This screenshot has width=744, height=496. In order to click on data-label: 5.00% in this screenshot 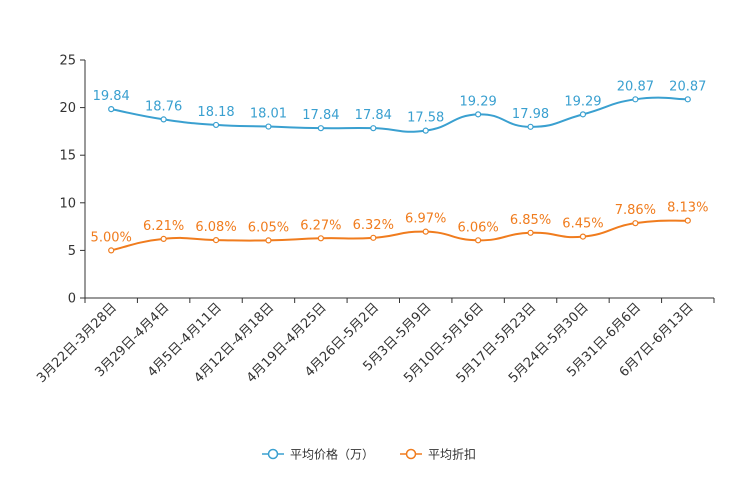, I will do `click(111, 237)`.